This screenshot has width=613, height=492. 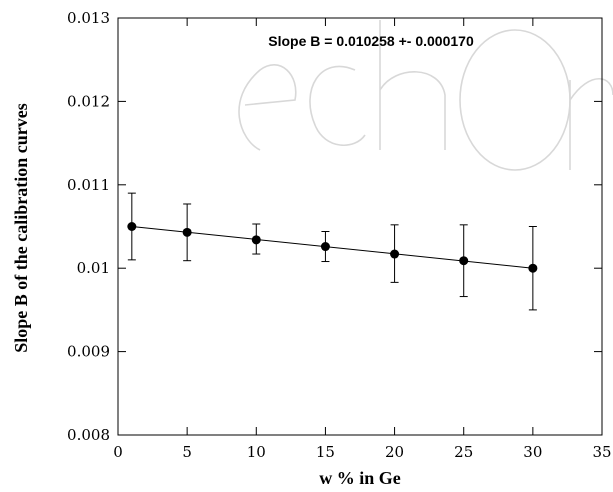 I want to click on x-tick-label: 35, so click(x=601, y=452).